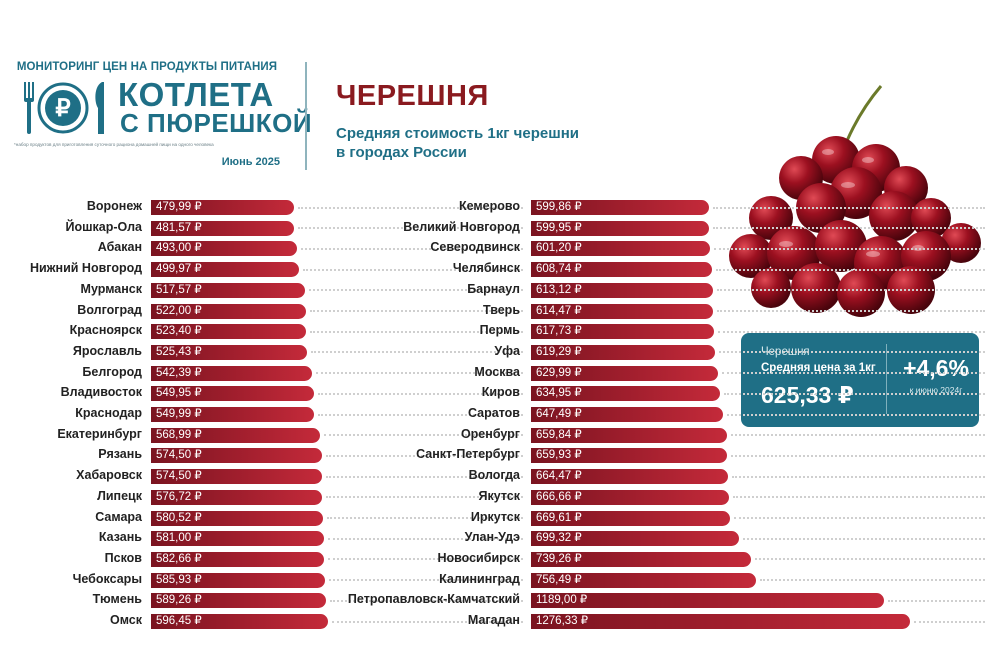  What do you see at coordinates (494, 413) in the screenshot?
I see `city-label: Саратов` at bounding box center [494, 413].